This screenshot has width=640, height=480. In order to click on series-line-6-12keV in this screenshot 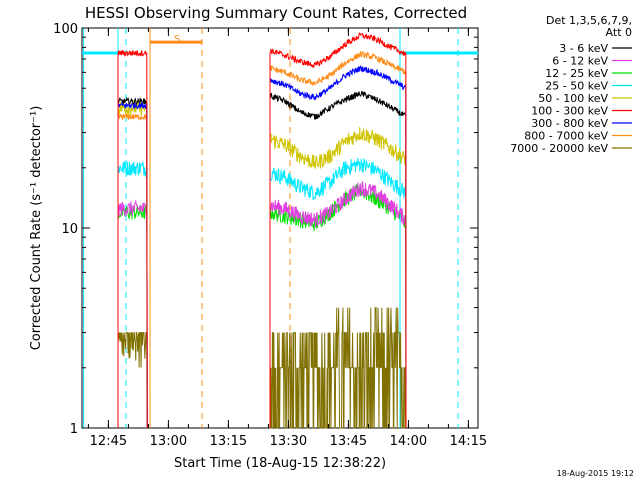, I will do `click(132, 314)`.